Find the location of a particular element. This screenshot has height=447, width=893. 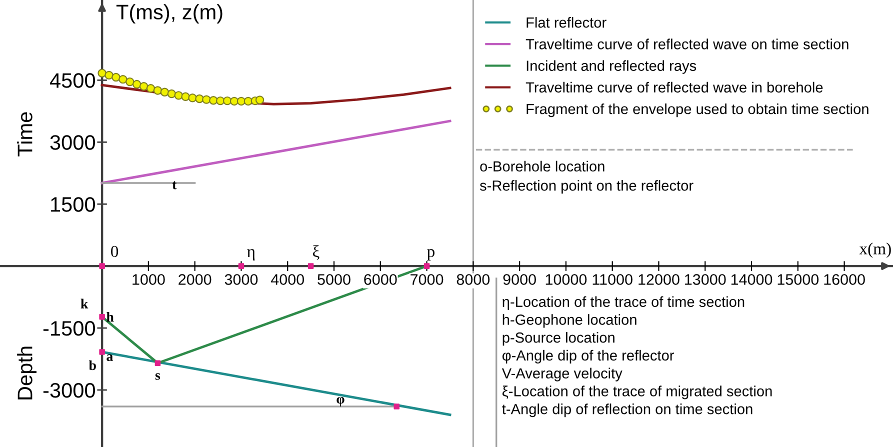

y-tick-label: 1500 is located at coordinates (73, 204).